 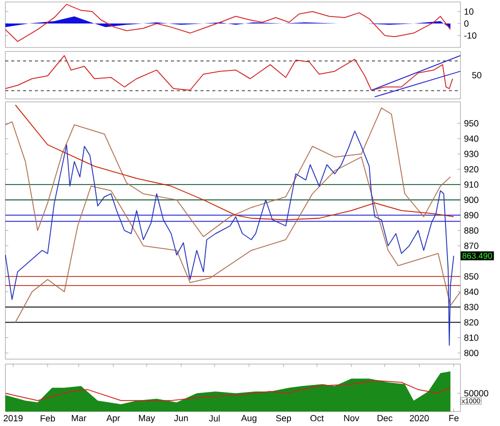 I want to click on y-tick-label: 900, so click(x=471, y=199).